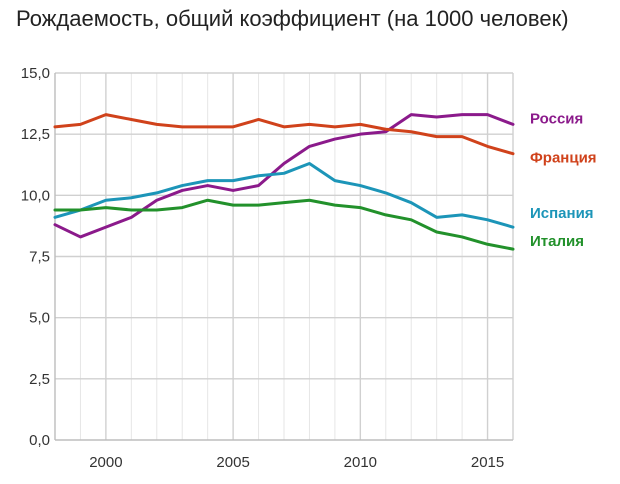  What do you see at coordinates (39, 318) in the screenshot?
I see `y-tick-label: 5,0` at bounding box center [39, 318].